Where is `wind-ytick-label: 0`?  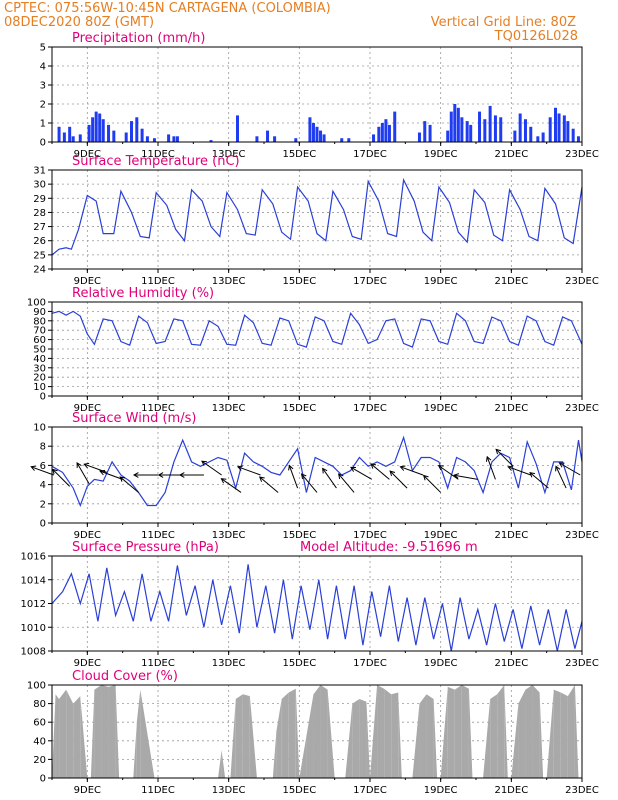 wind-ytick-label: 0 is located at coordinates (43, 524).